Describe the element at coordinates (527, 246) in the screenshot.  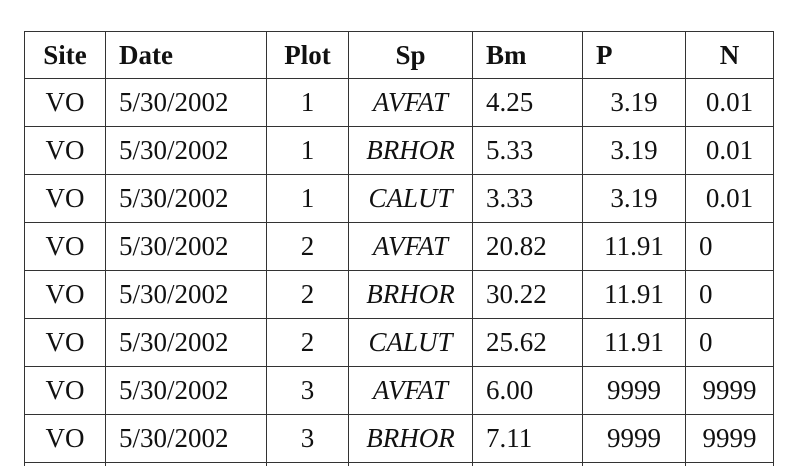
I see `cell-bm: 20.82` at that location.